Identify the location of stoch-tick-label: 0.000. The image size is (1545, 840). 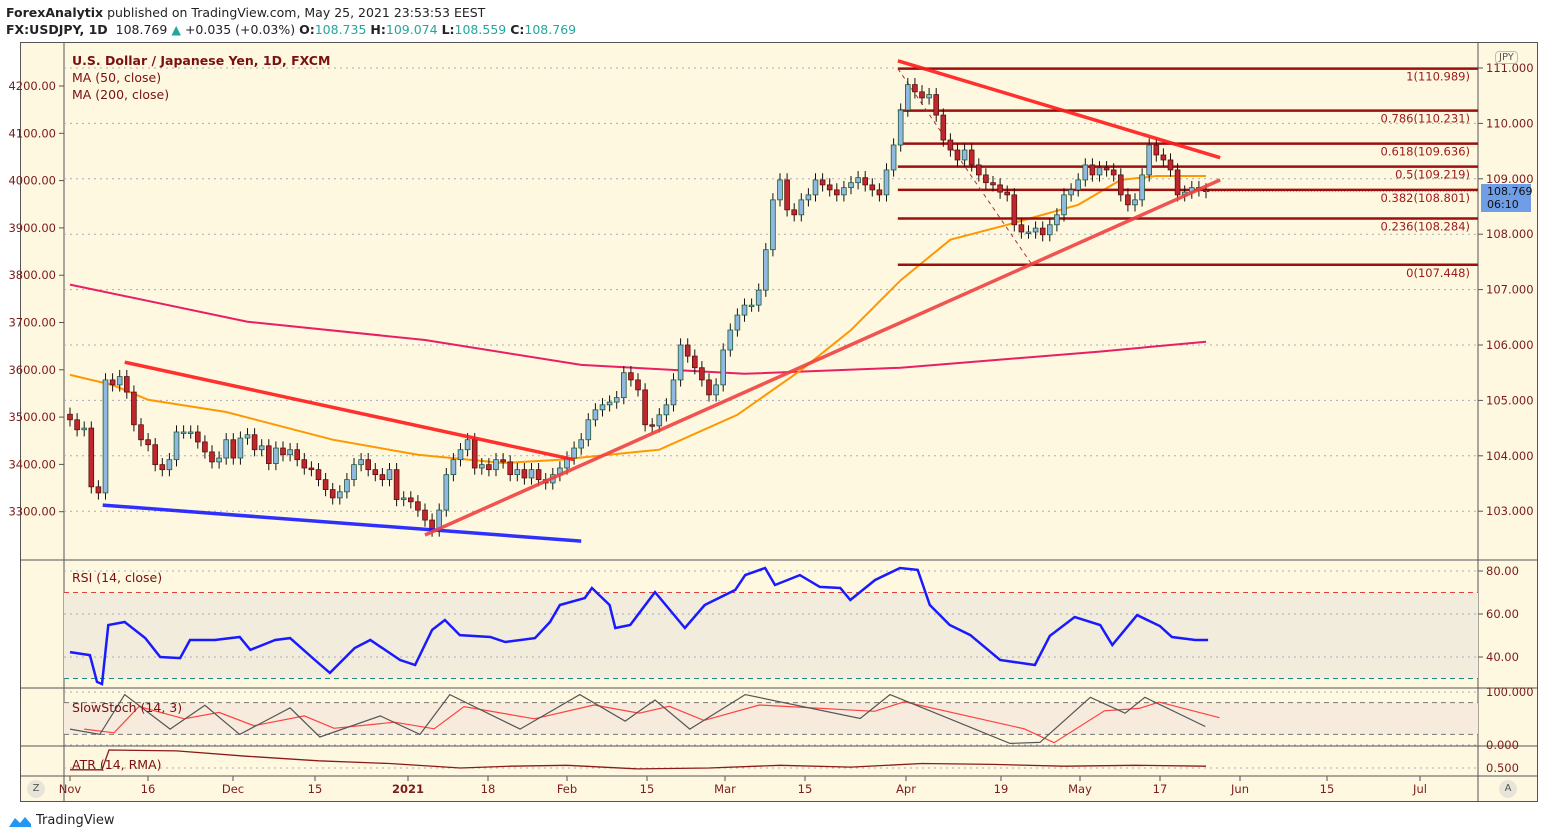
(1502, 745).